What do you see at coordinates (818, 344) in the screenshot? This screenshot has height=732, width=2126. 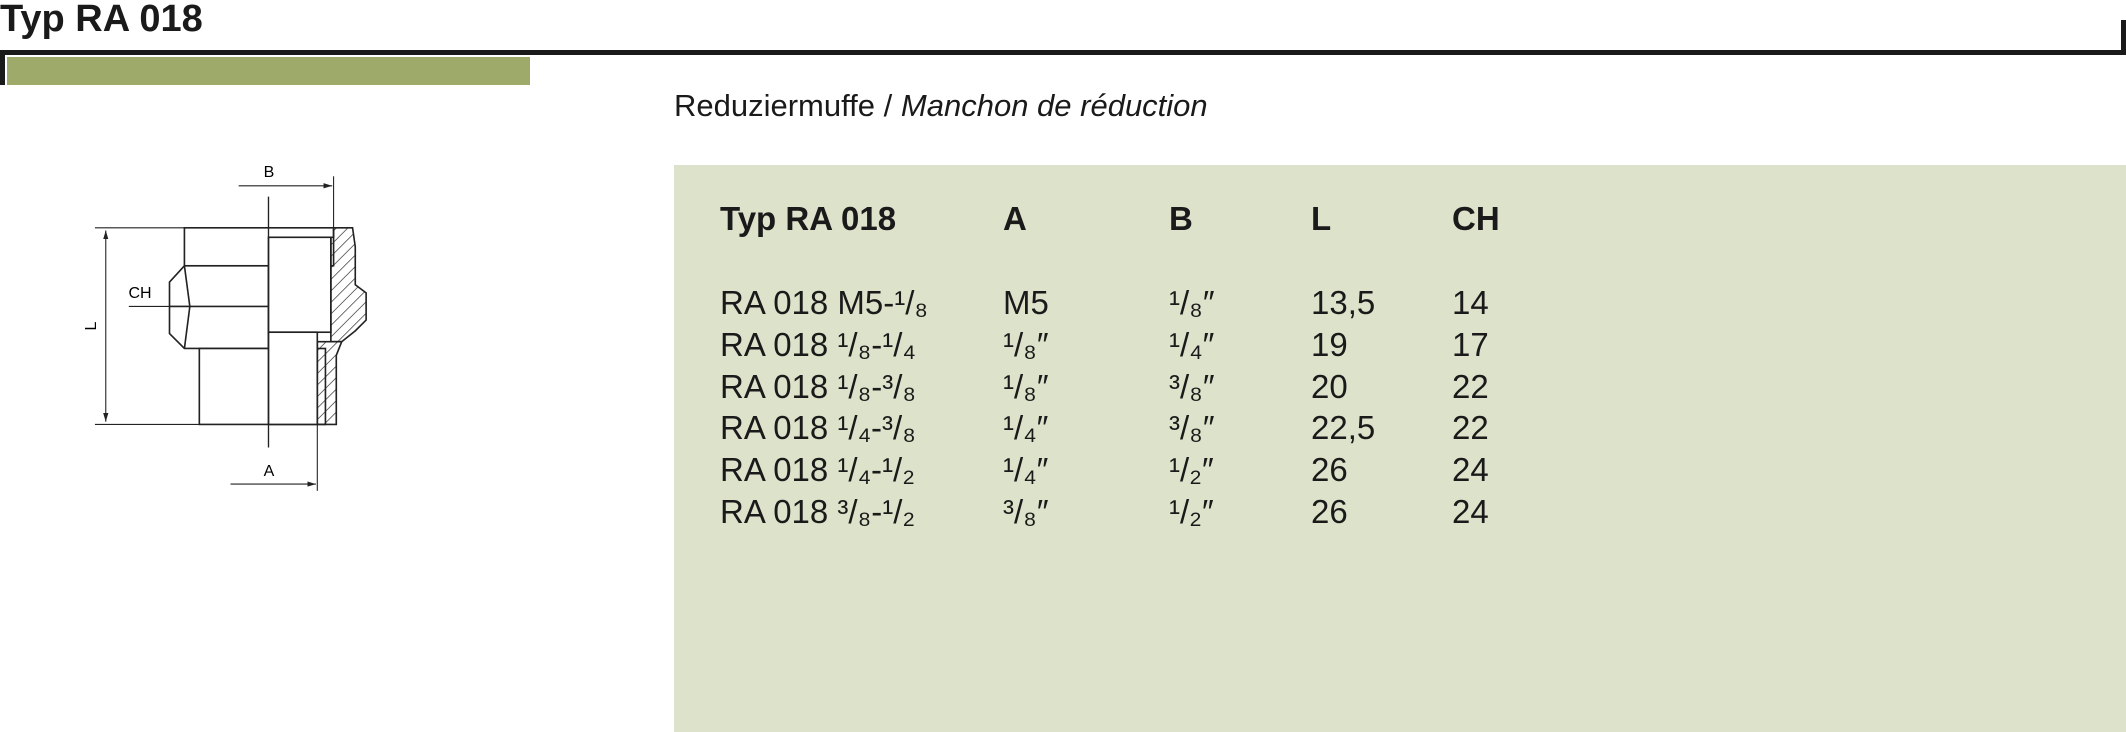 I see `table-cell: RA 018 ¹/₈-¹/₄` at bounding box center [818, 344].